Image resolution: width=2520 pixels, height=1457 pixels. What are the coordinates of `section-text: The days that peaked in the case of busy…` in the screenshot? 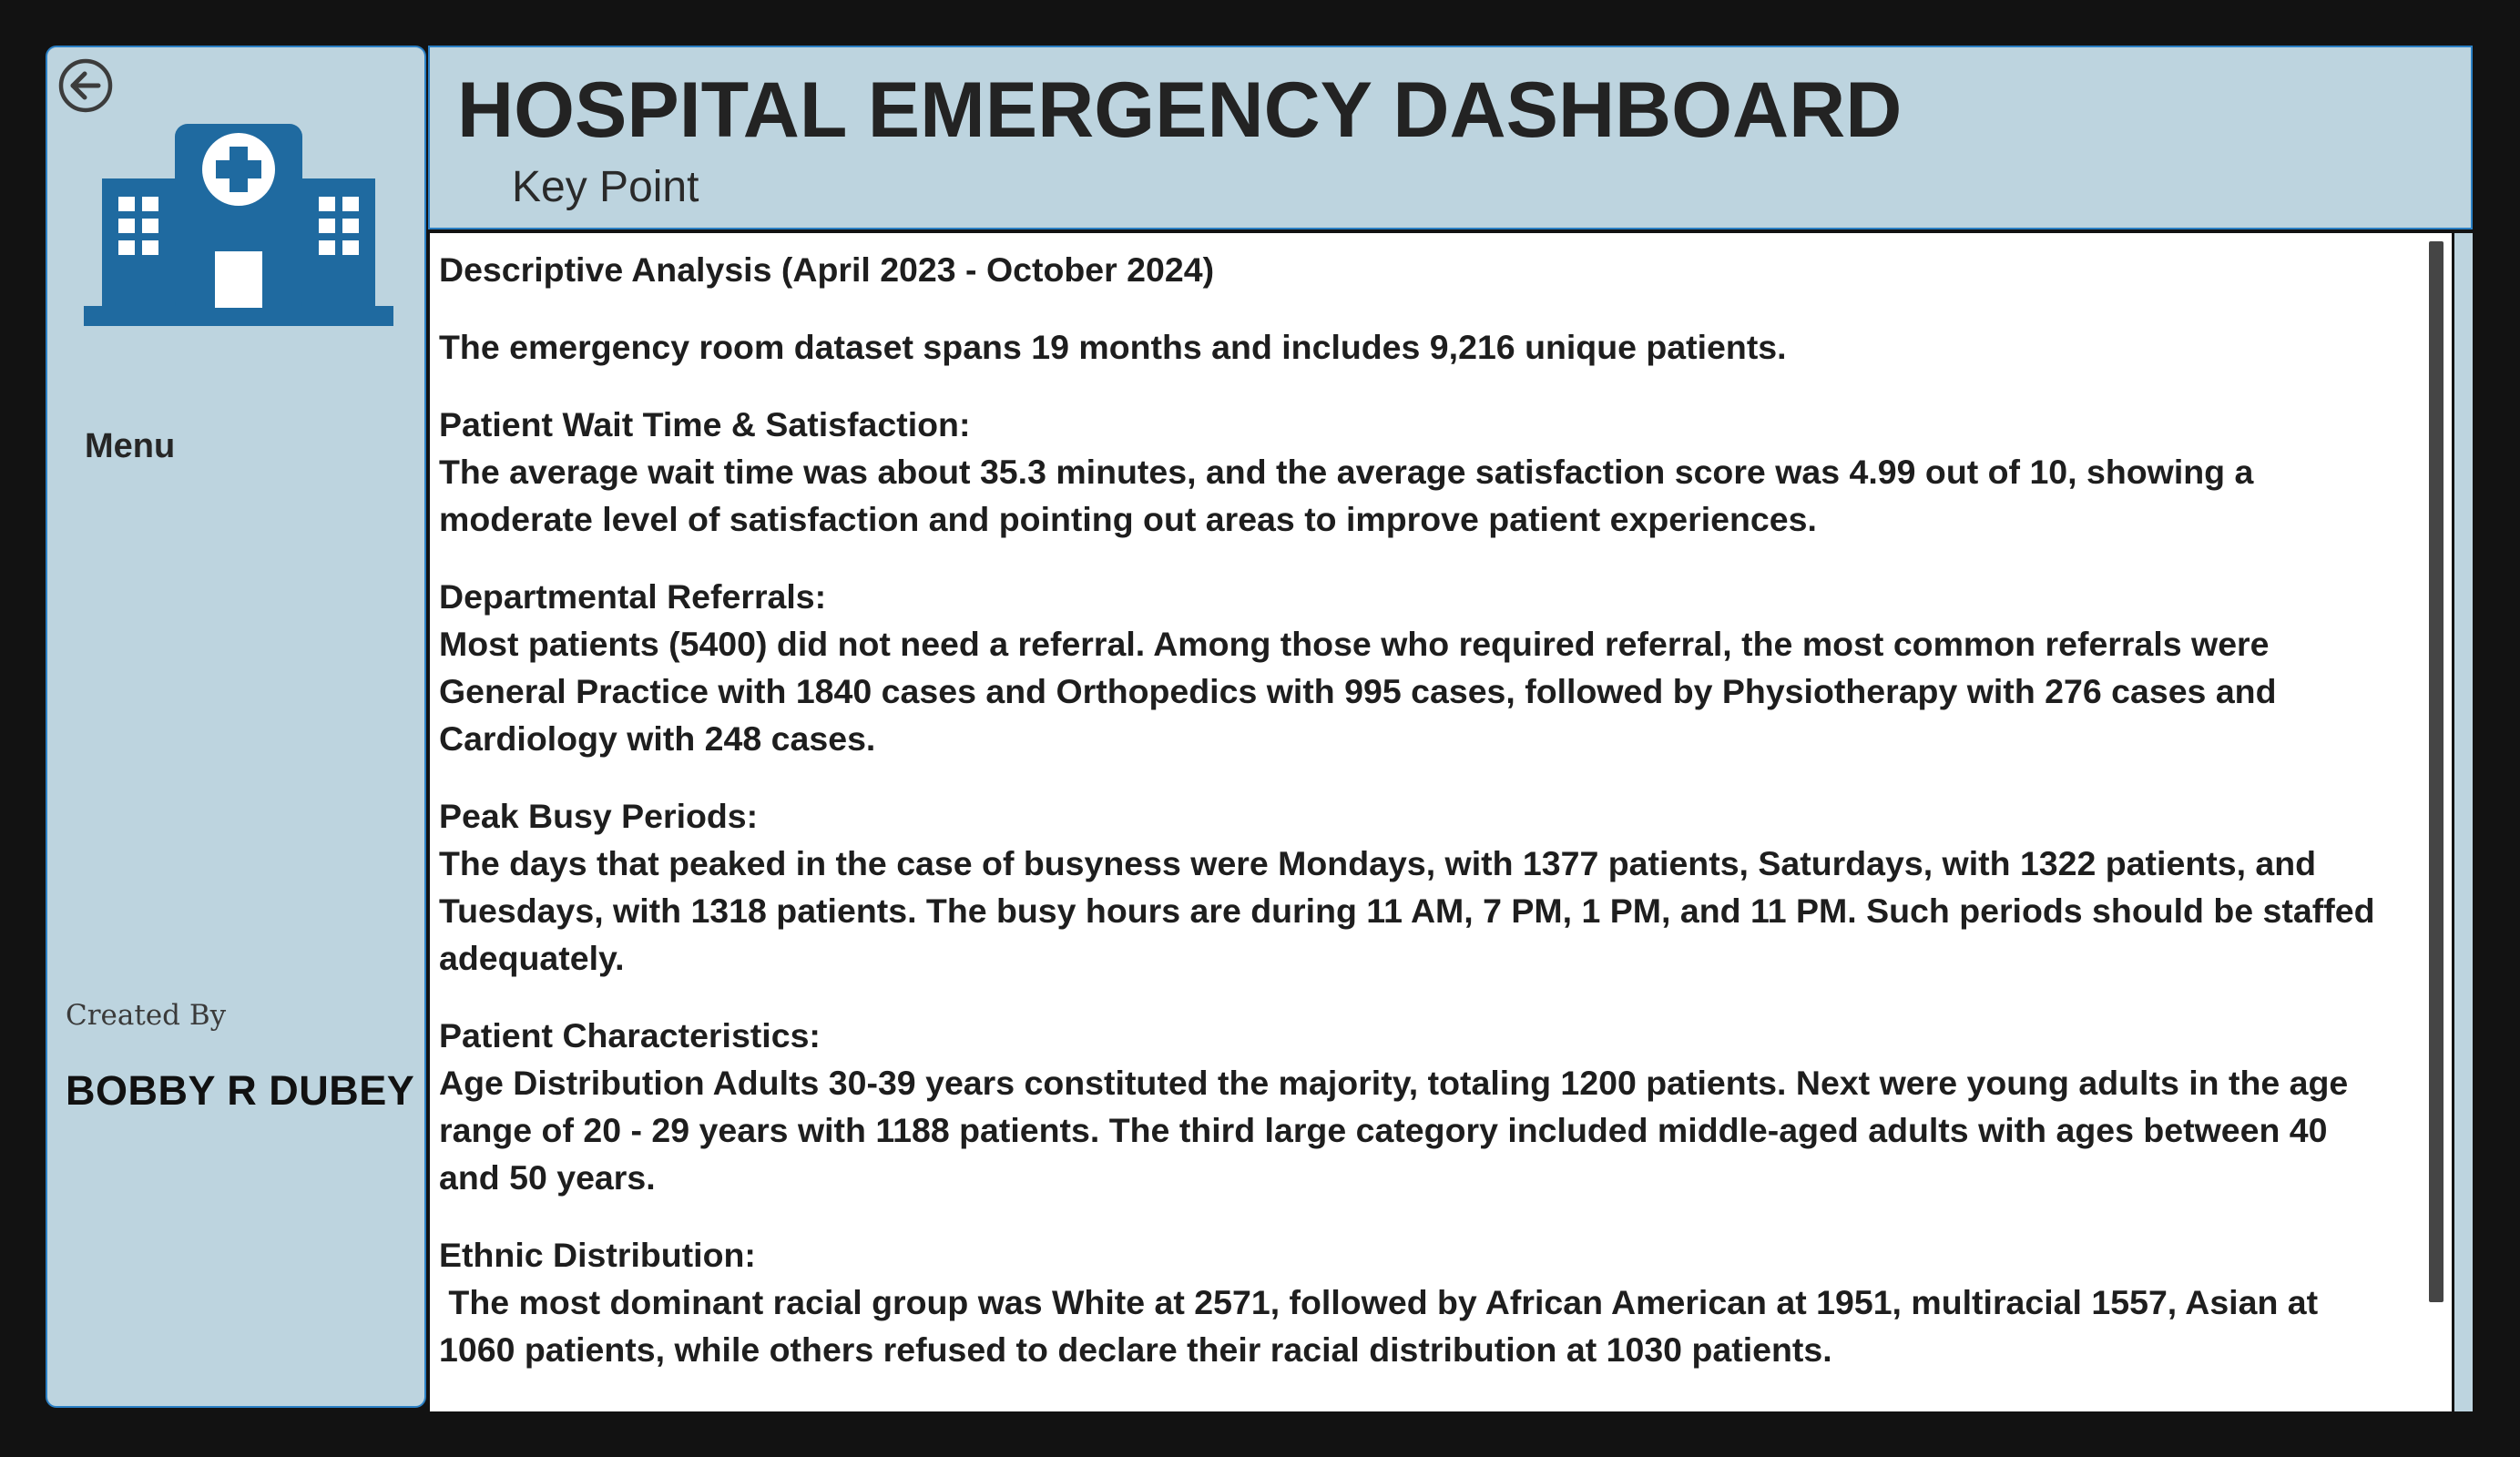 It's located at (1407, 911).